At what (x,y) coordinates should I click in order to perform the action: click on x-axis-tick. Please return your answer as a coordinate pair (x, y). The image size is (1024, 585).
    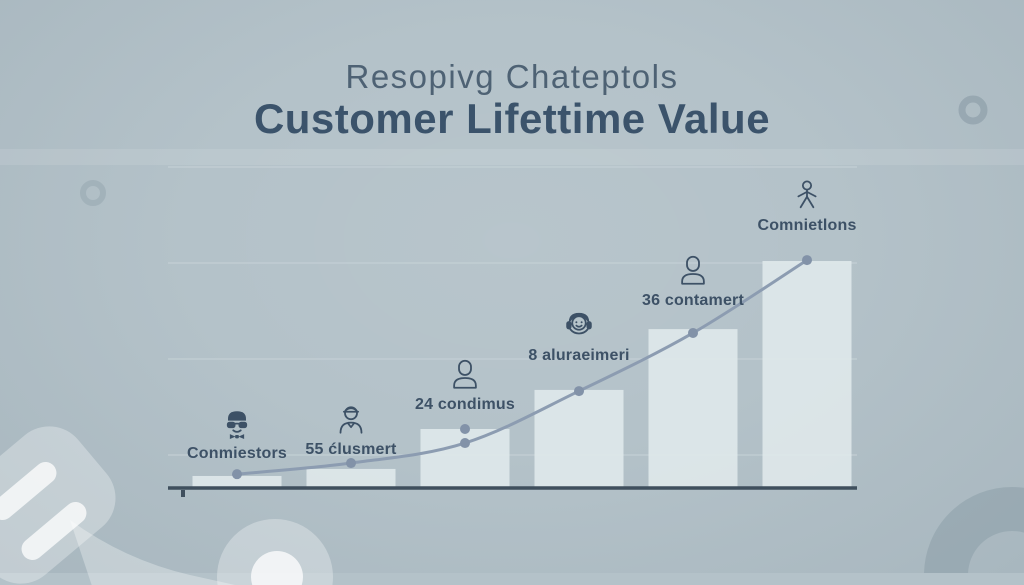
    Looking at the image, I should click on (183, 493).